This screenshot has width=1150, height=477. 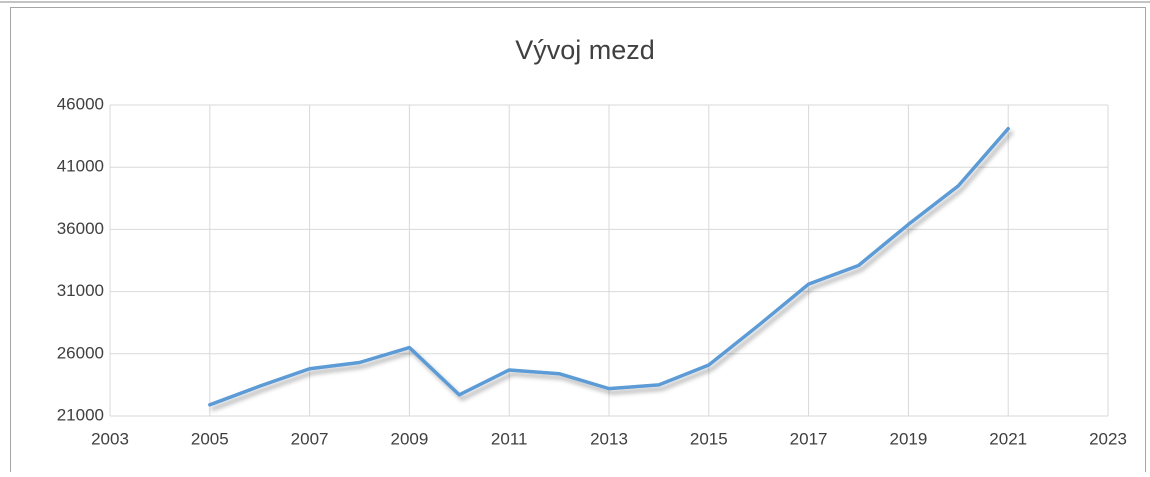 I want to click on x-tick-label: 2007, so click(x=310, y=438).